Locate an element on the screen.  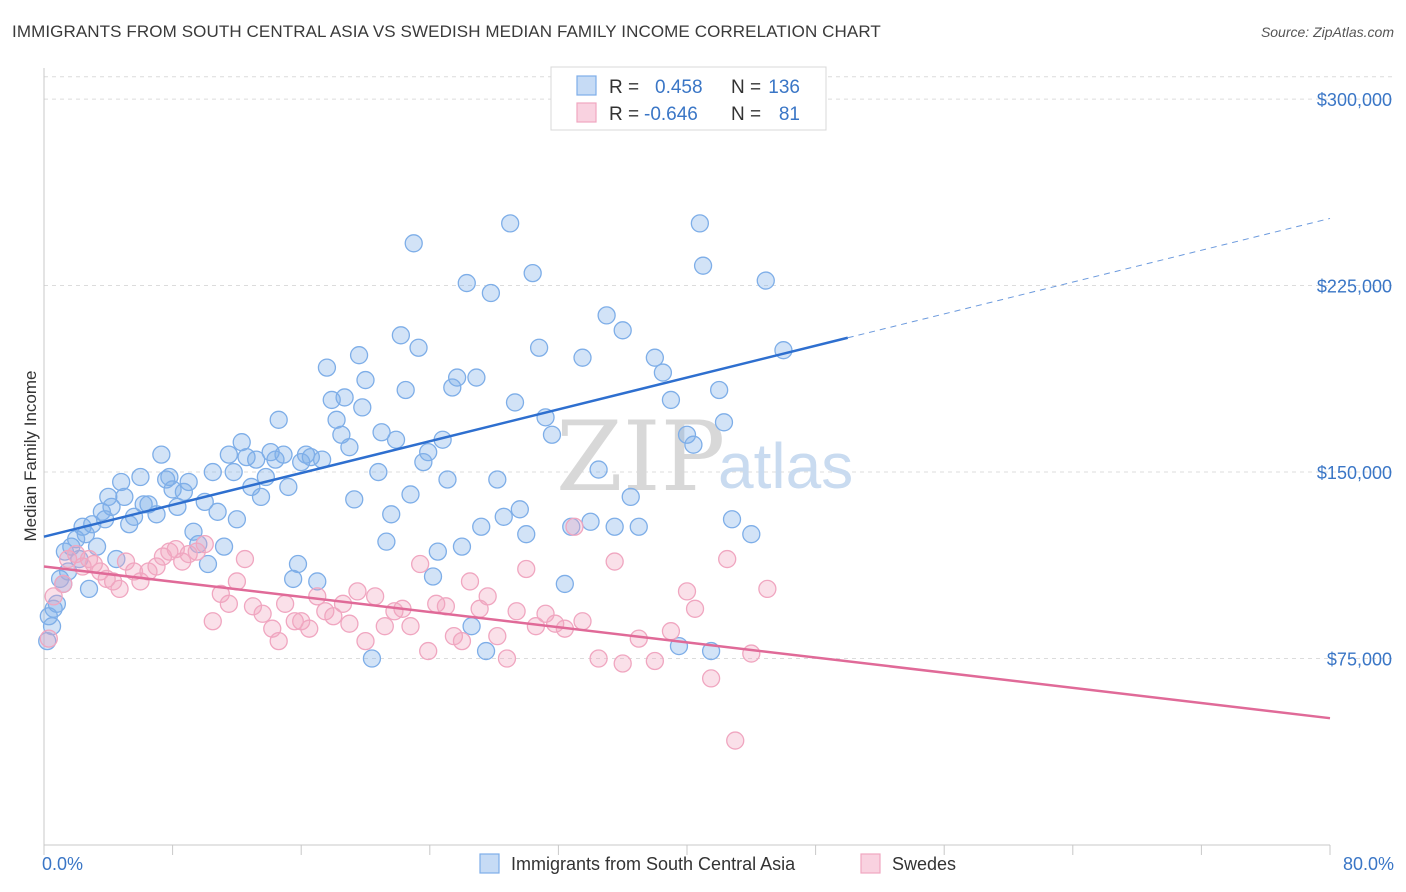
source-label: Source: ZipAtlas.com is located at coordinates (1327, 32).